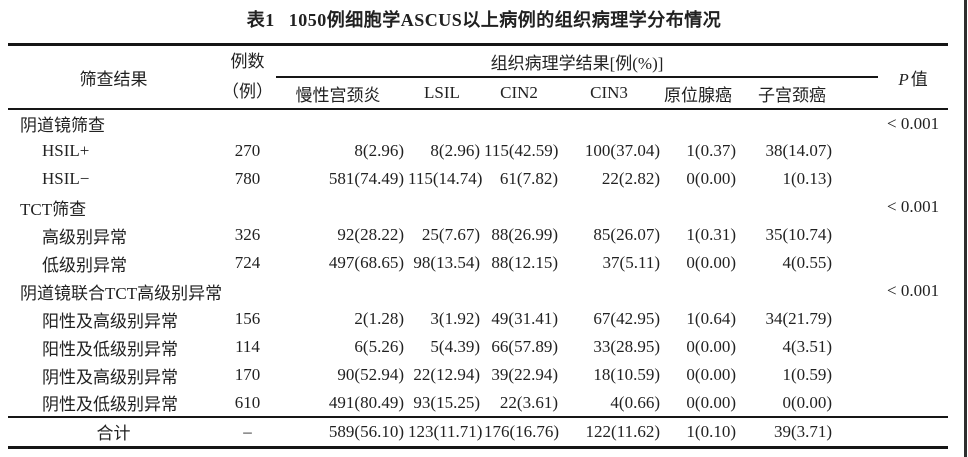  Describe the element at coordinates (247, 234) in the screenshot. I see `cases-cell: 326` at that location.